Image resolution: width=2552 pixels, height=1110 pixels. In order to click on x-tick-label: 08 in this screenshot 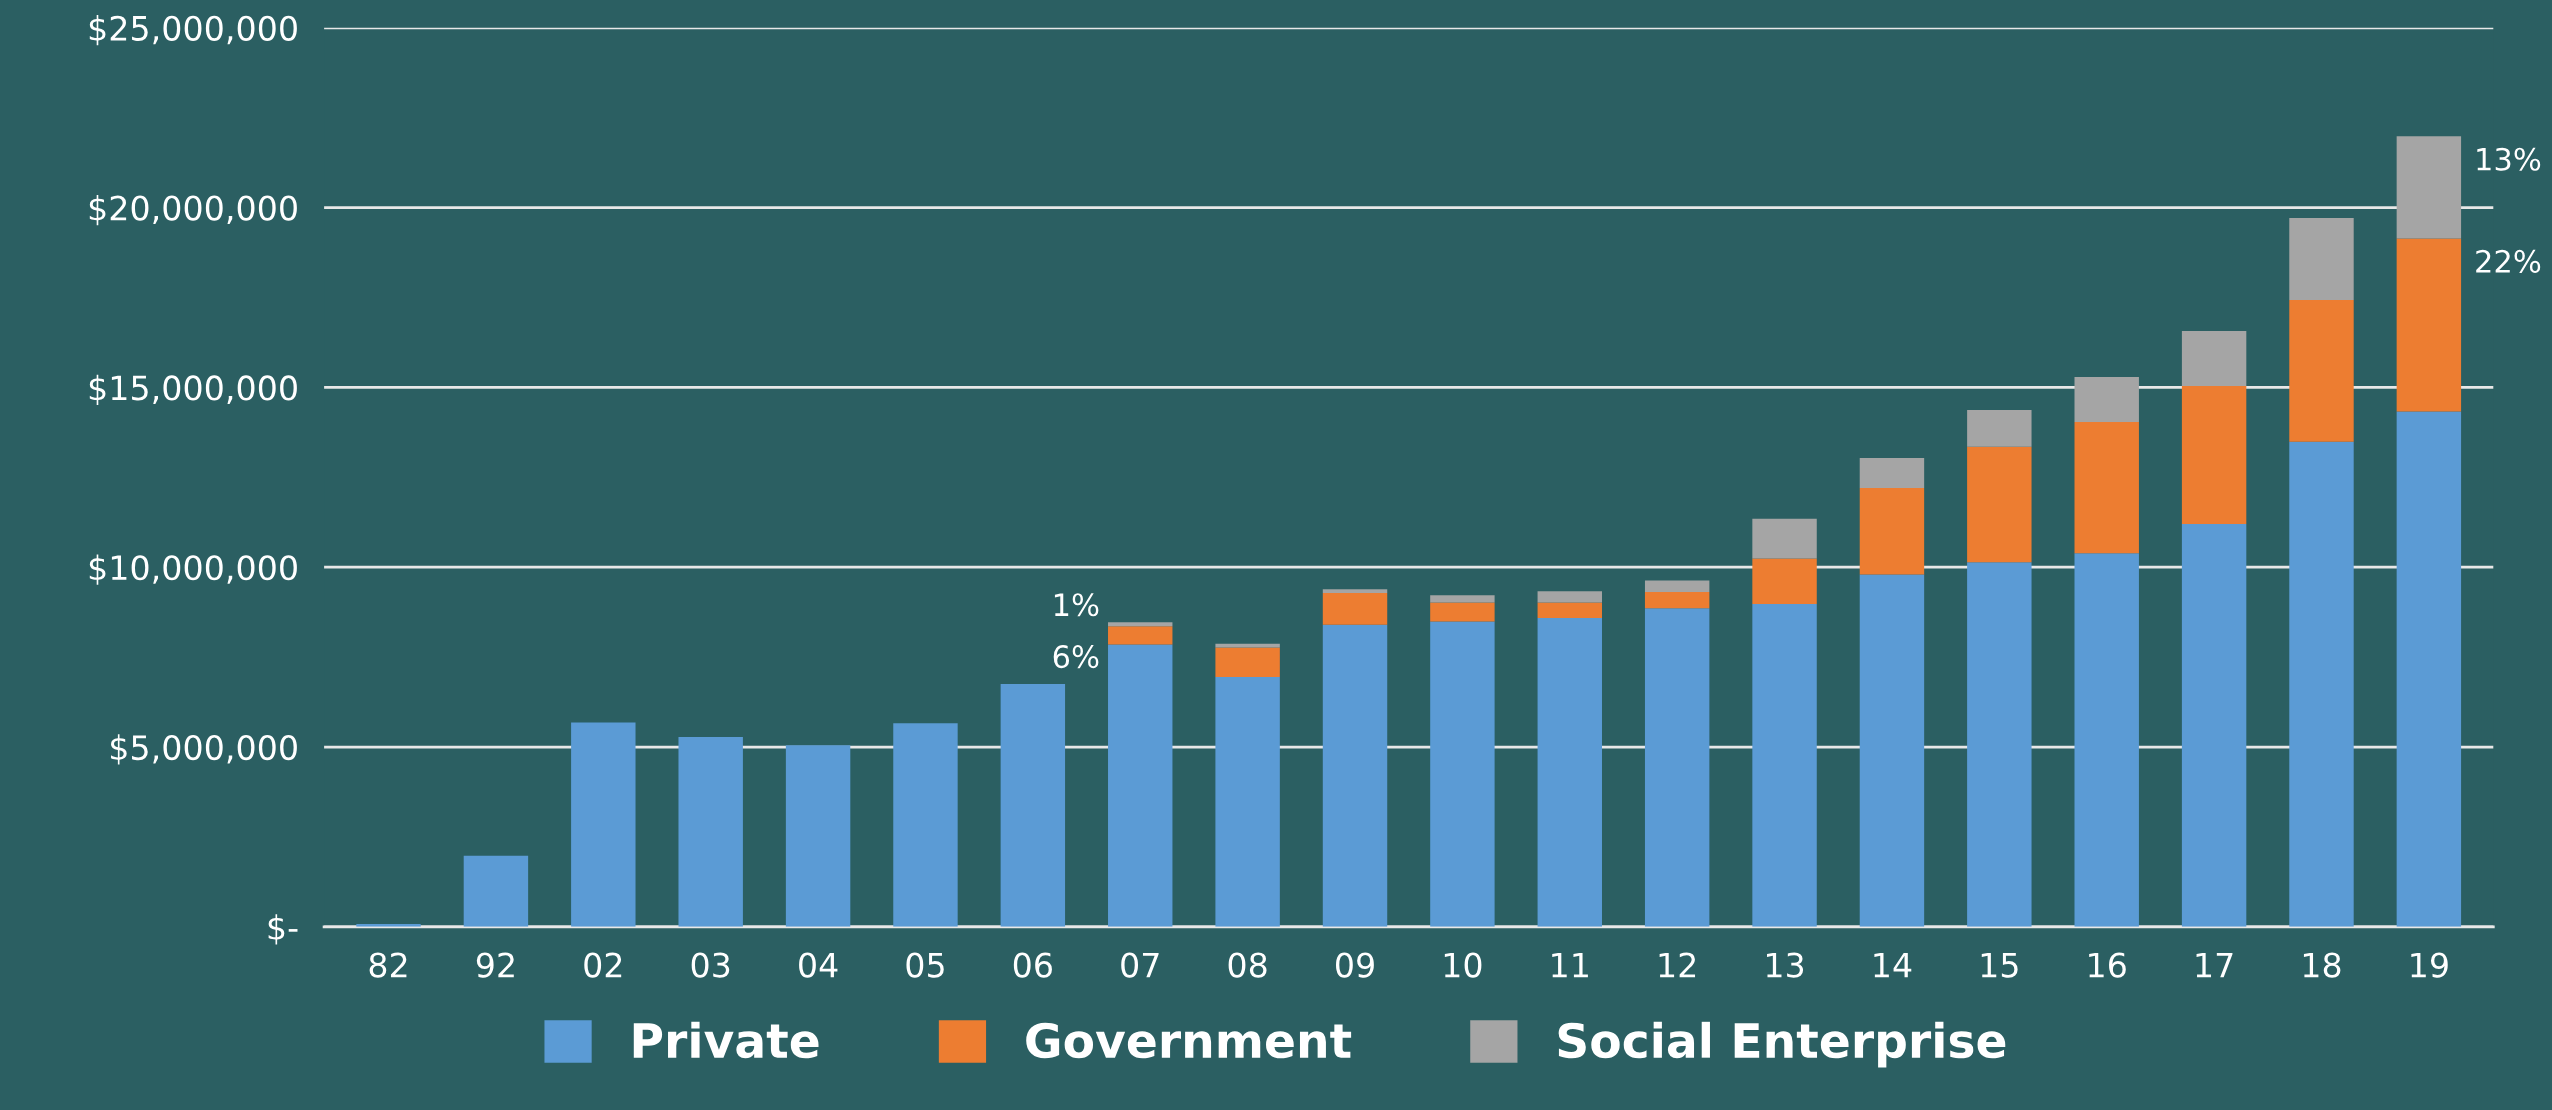, I will do `click(1247, 965)`.